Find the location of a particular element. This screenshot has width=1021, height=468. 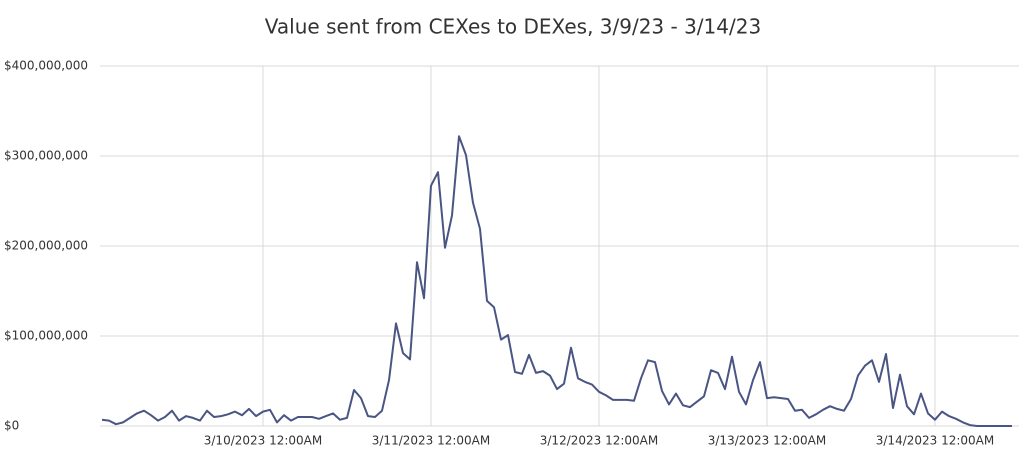

x-tick-label: 3/14/2023 12:00AM is located at coordinates (935, 441).